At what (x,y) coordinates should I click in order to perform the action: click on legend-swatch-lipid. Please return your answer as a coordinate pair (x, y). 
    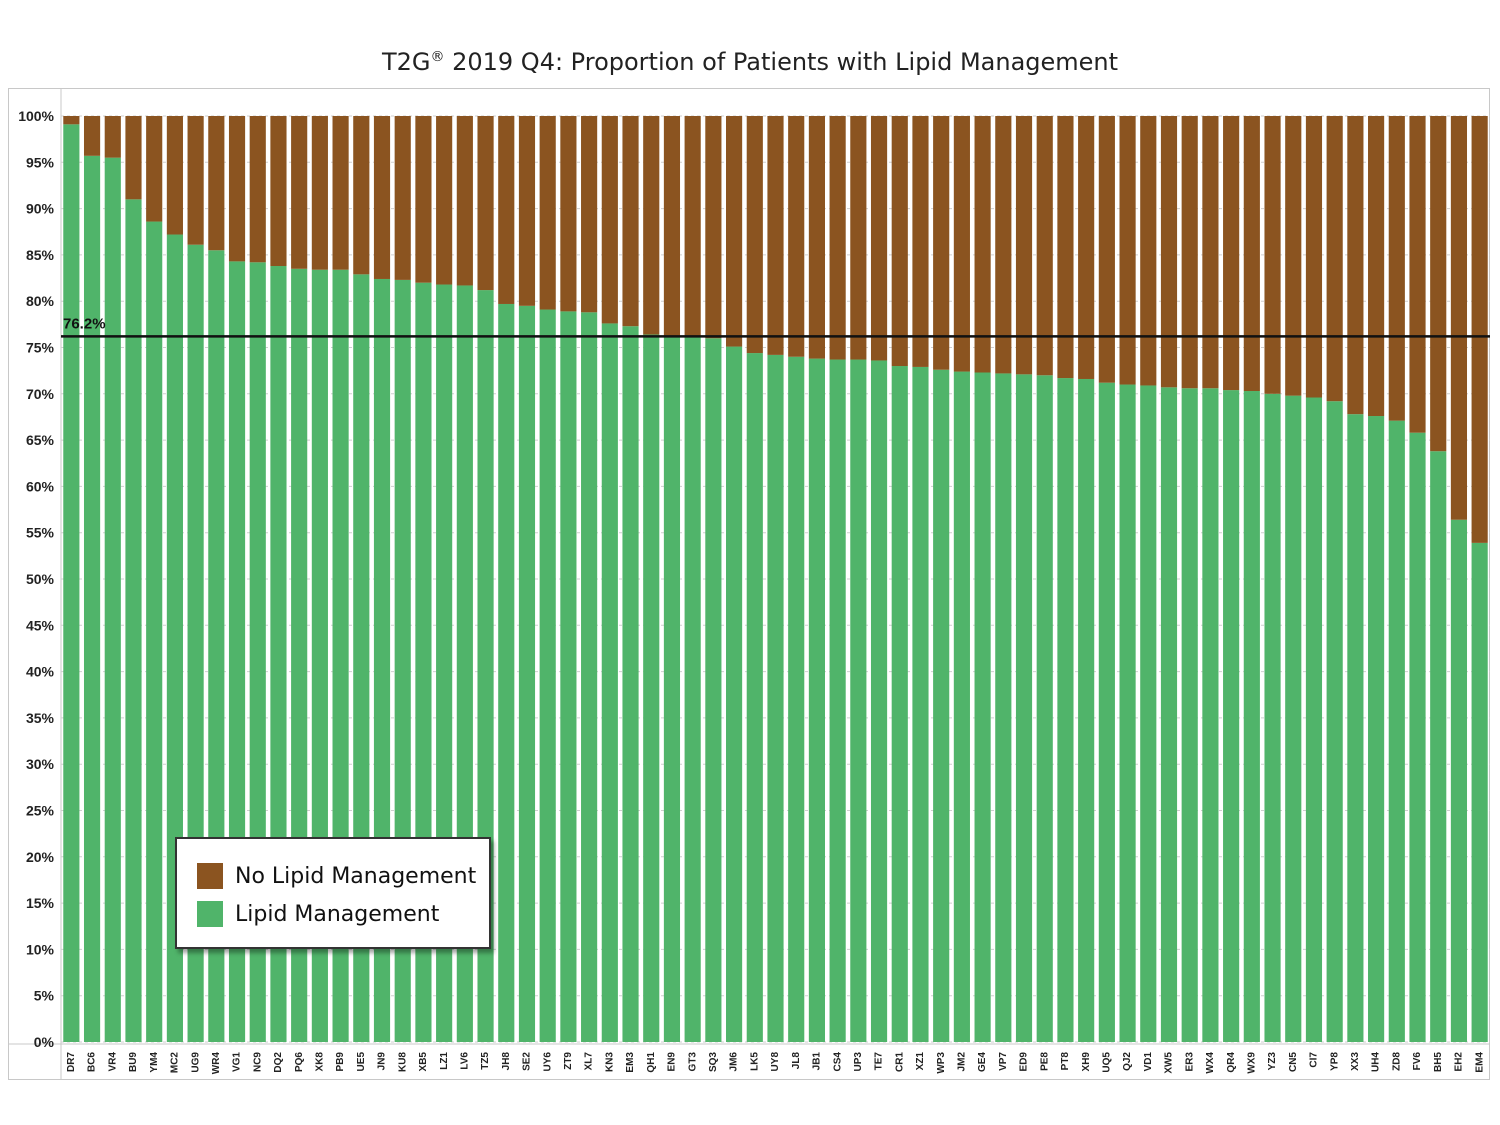
    Looking at the image, I should click on (210, 914).